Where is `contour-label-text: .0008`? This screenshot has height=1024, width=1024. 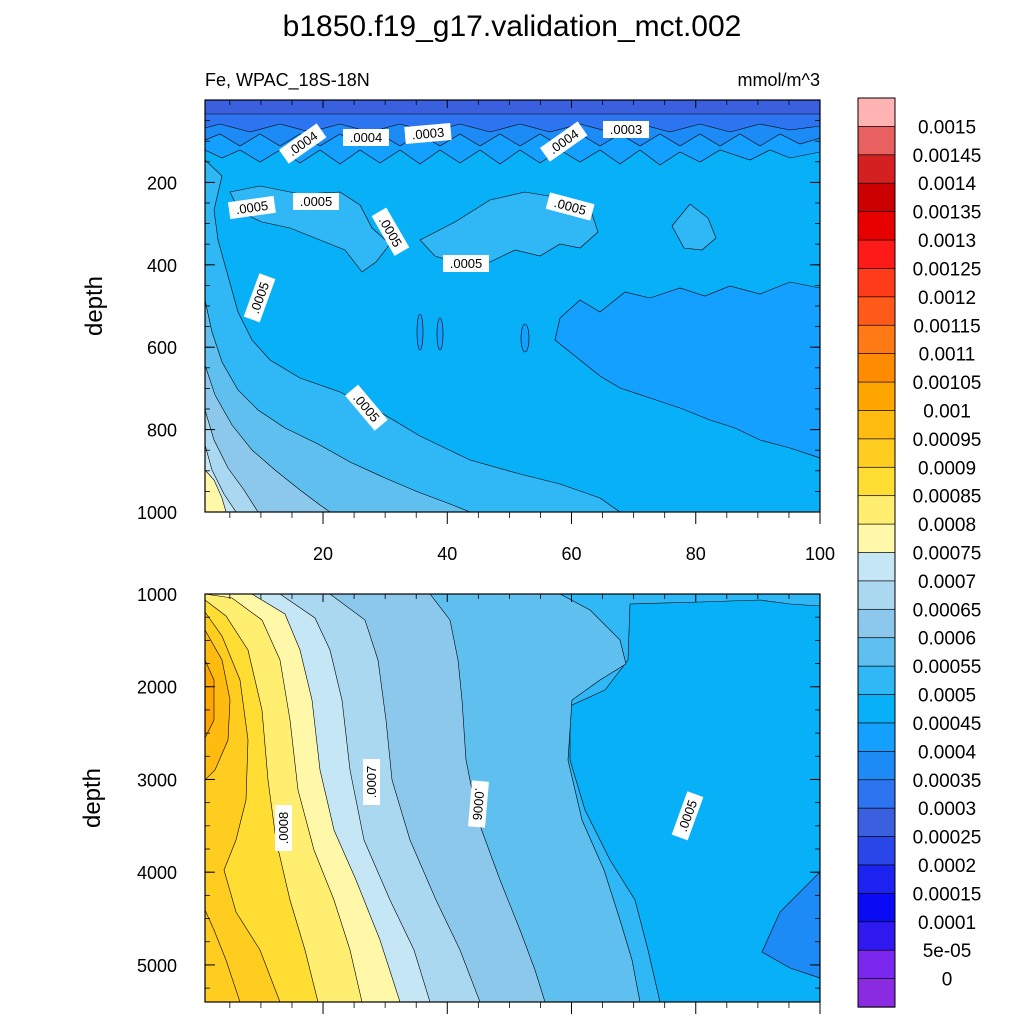
contour-label-text: .0008 is located at coordinates (283, 828).